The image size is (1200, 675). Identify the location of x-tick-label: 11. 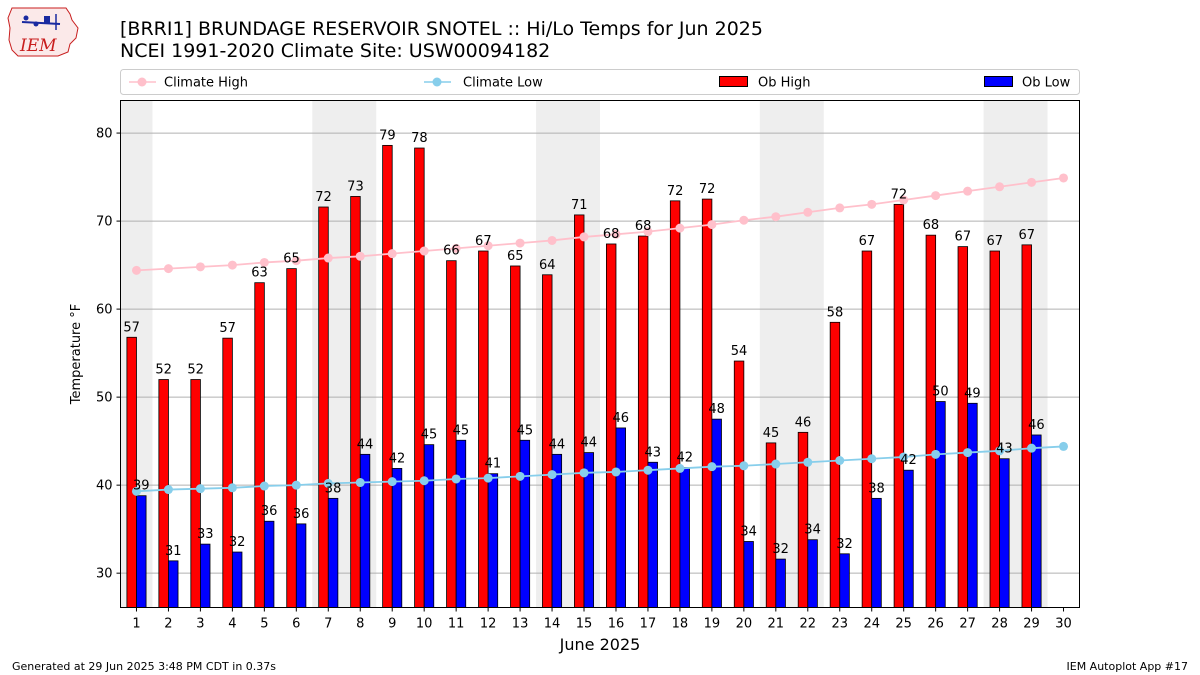
(456, 624).